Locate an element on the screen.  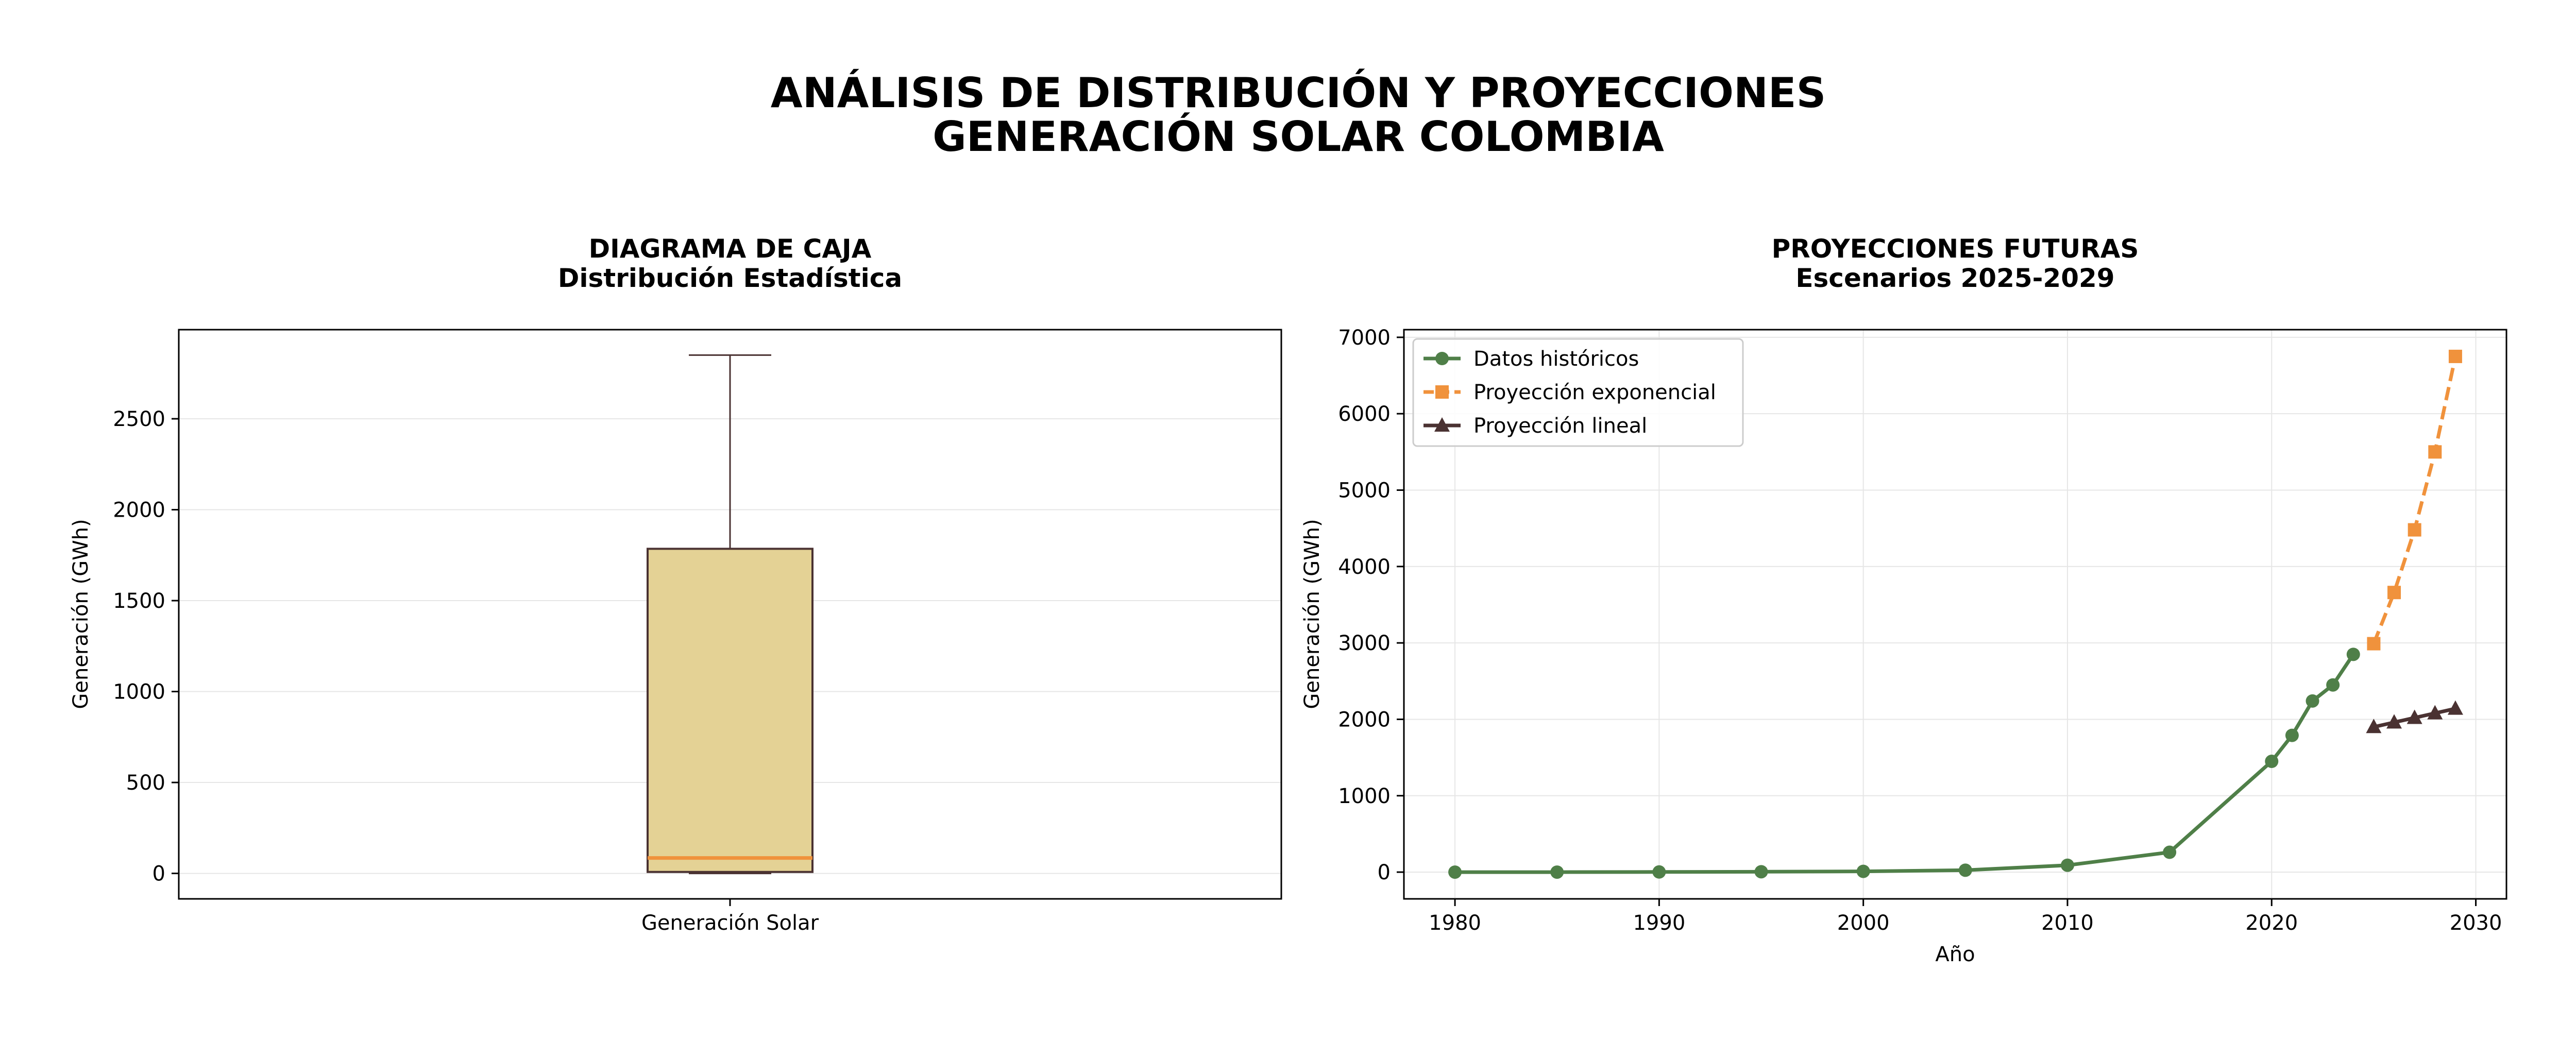
boxplot-title-line2: Distribución Estadística is located at coordinates (730, 278).